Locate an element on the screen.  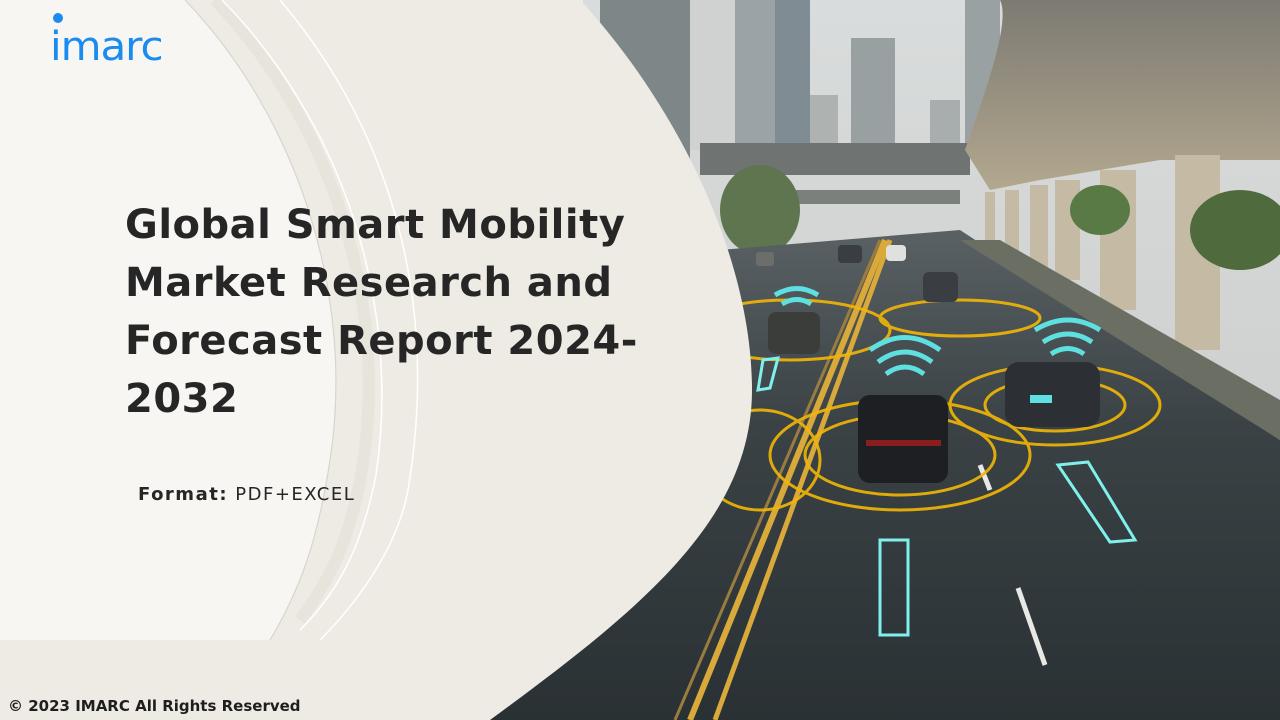
lane-arrows is located at coordinates (947, 496).